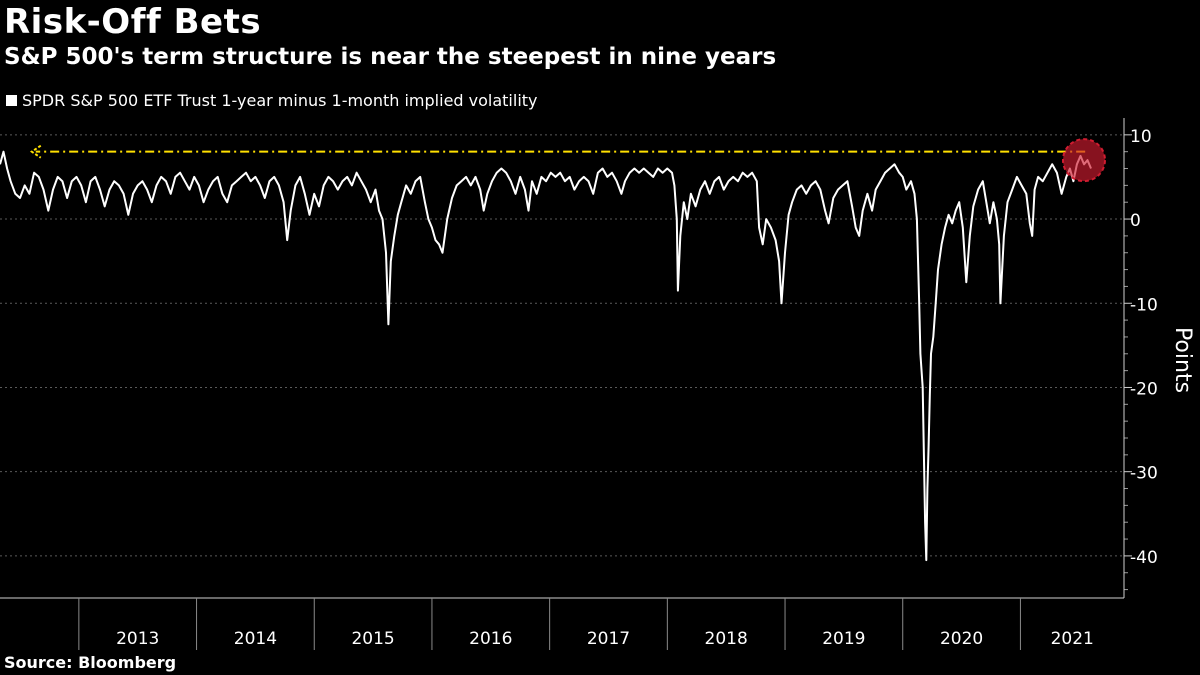 The image size is (1200, 675). What do you see at coordinates (90, 662) in the screenshot?
I see `source-note: Source: Bloomberg` at bounding box center [90, 662].